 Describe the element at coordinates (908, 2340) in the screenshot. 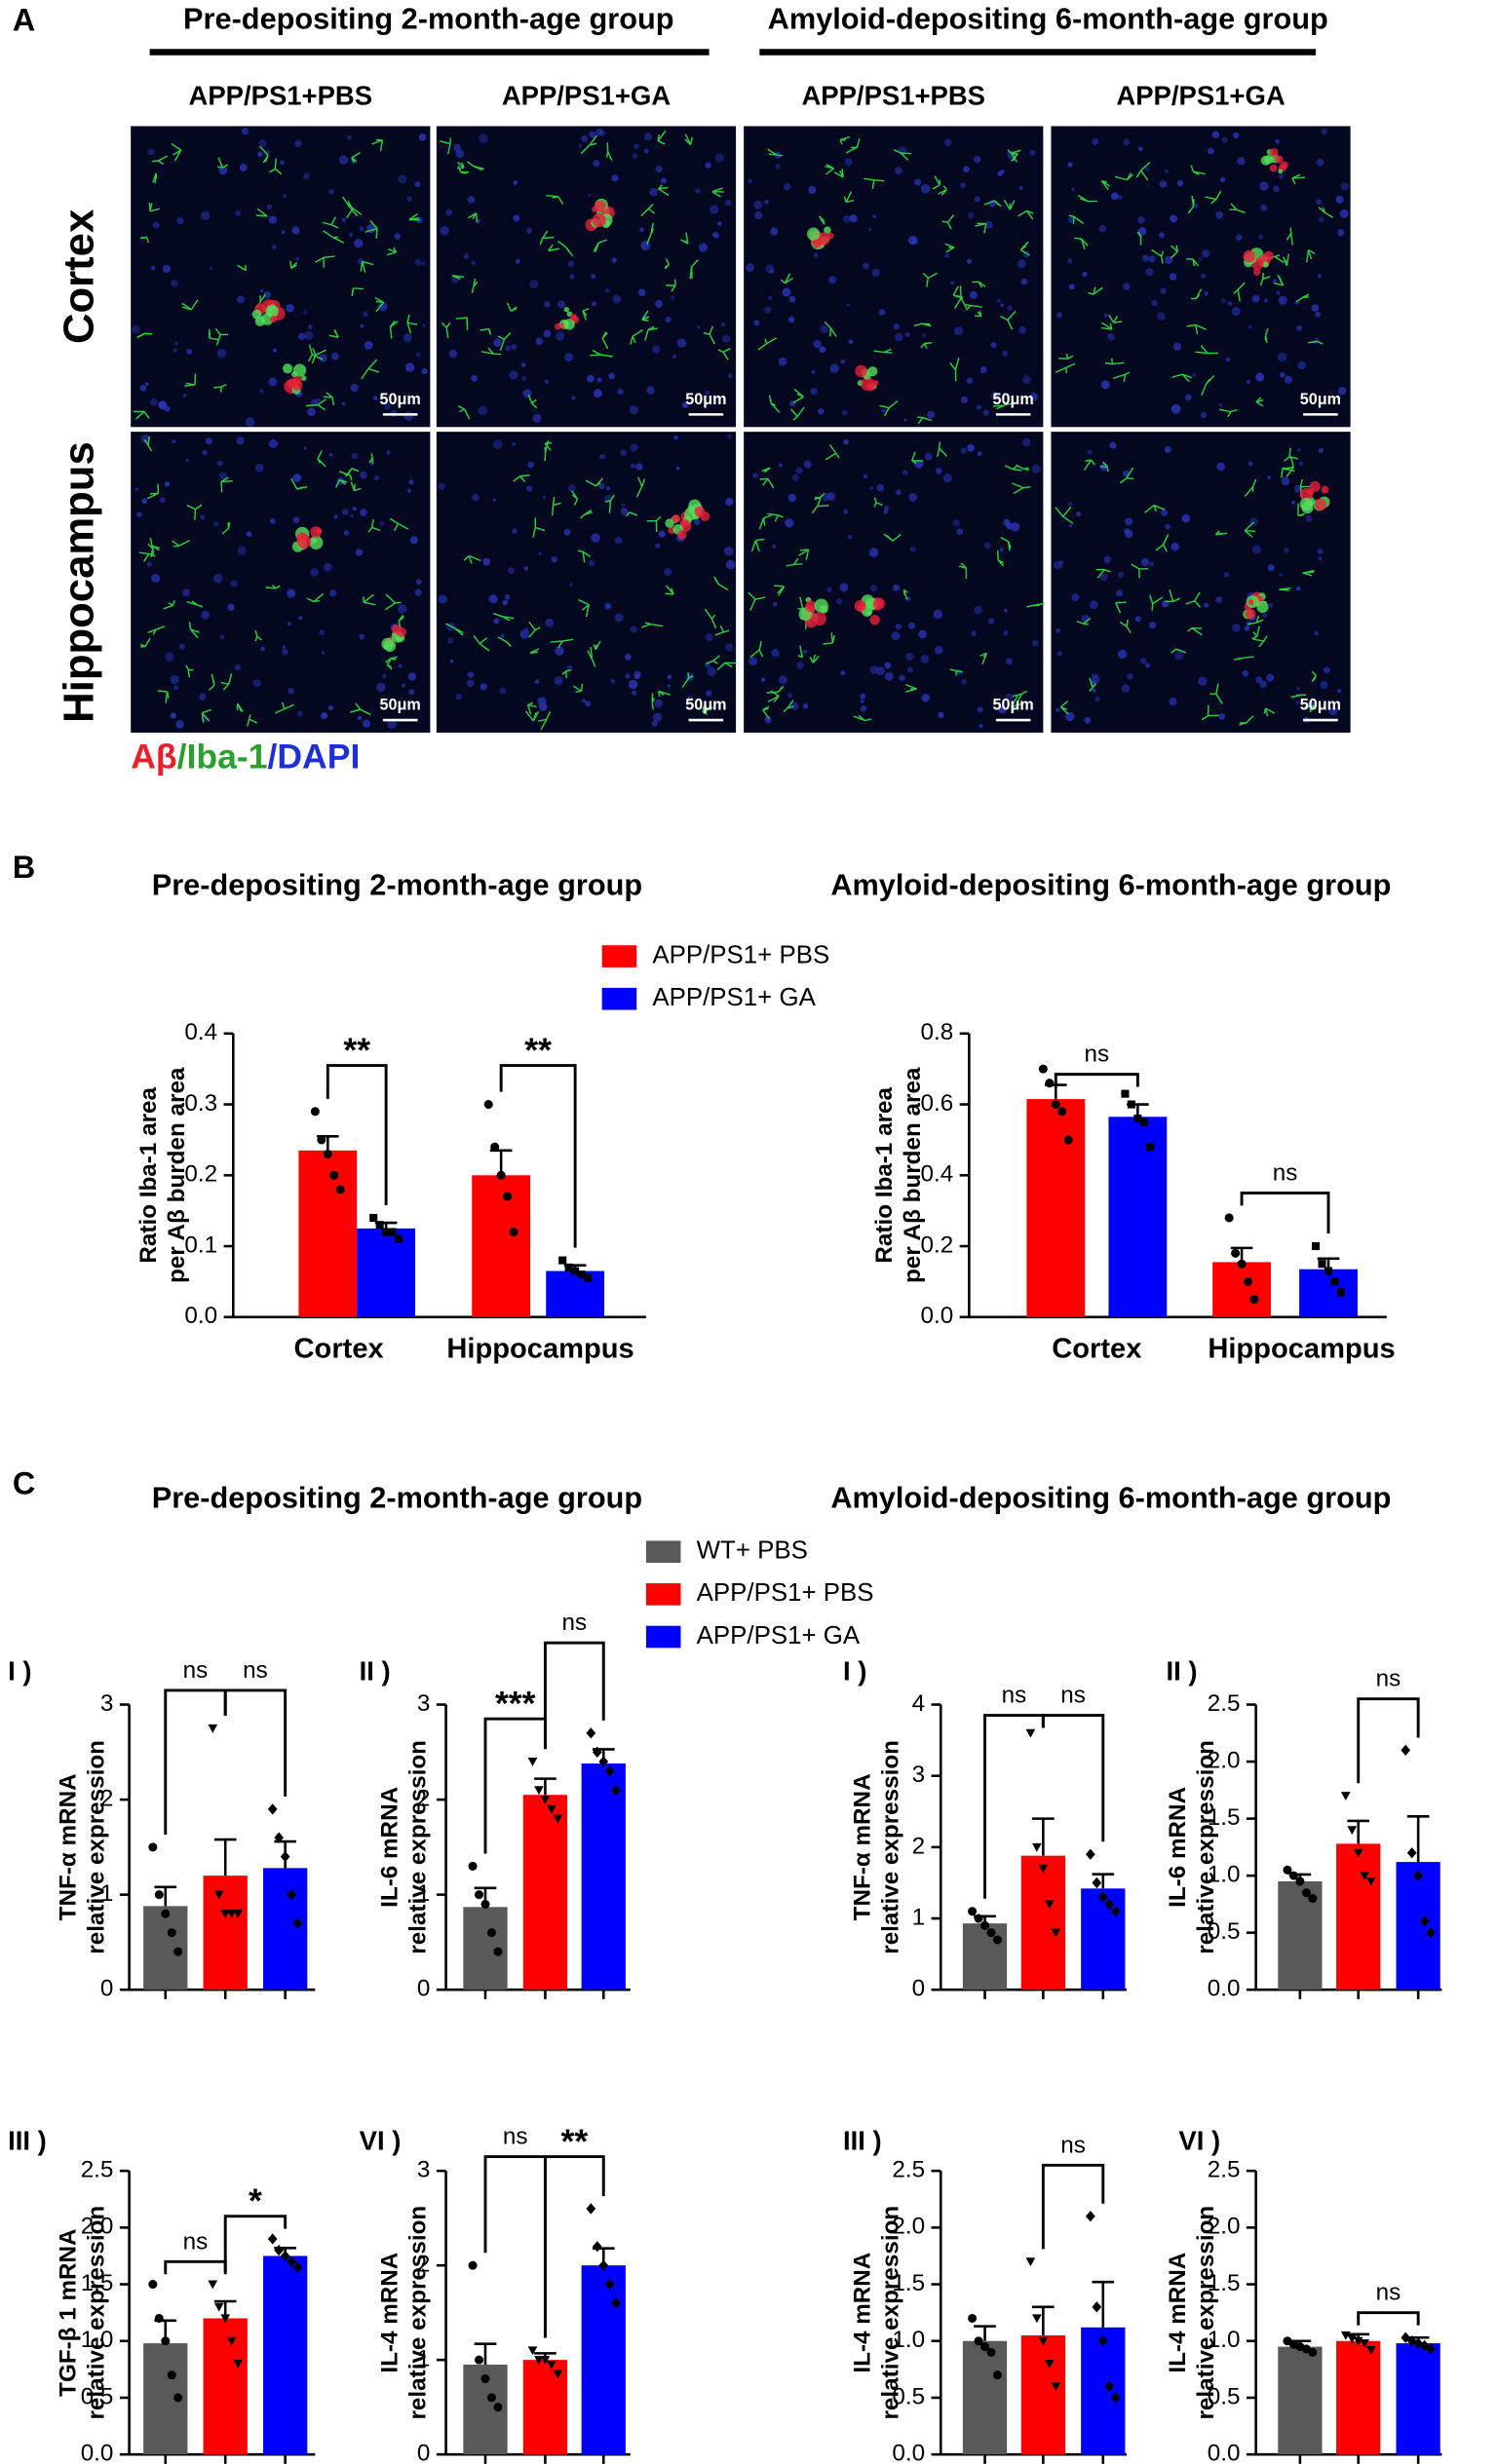

I see `y-tick-label: 1.0` at that location.